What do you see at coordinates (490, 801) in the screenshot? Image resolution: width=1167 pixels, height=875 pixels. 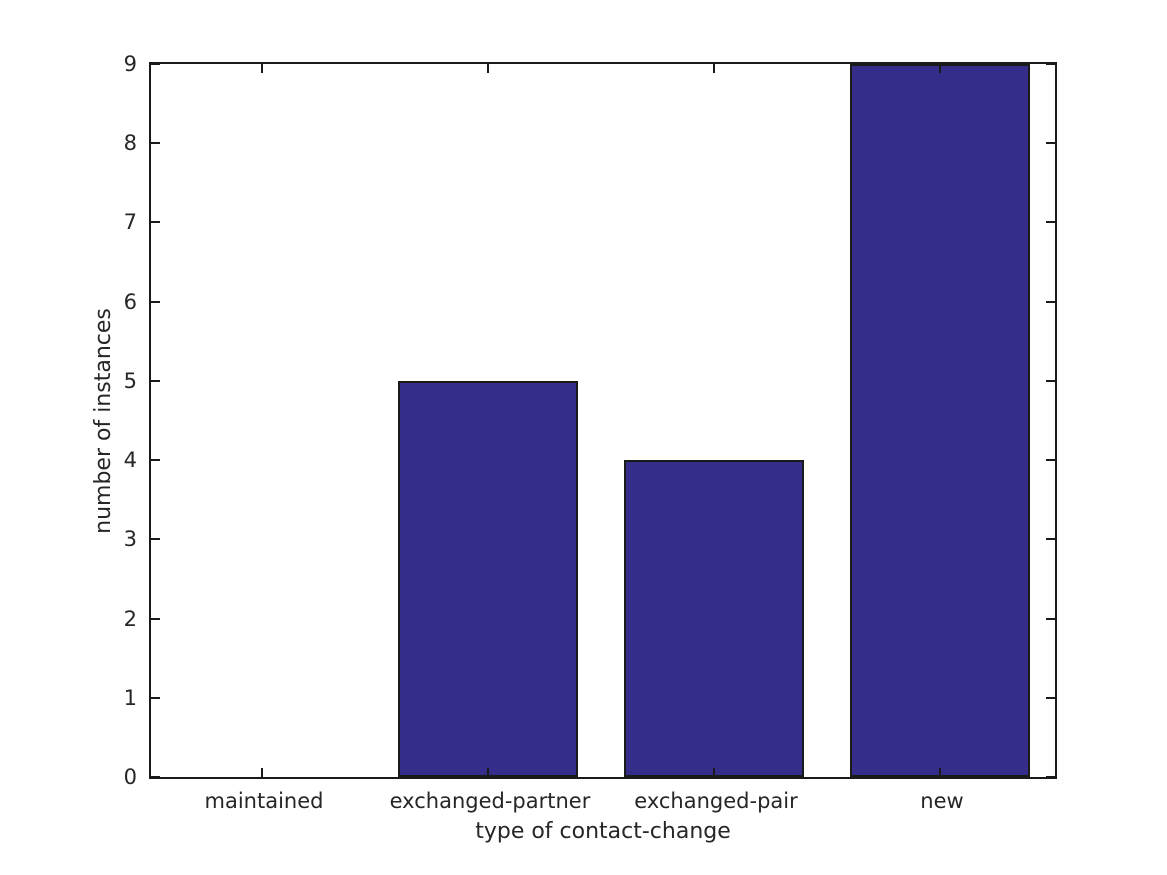 I see `x-tick-label-exchanged-partner: exchanged-partner` at bounding box center [490, 801].